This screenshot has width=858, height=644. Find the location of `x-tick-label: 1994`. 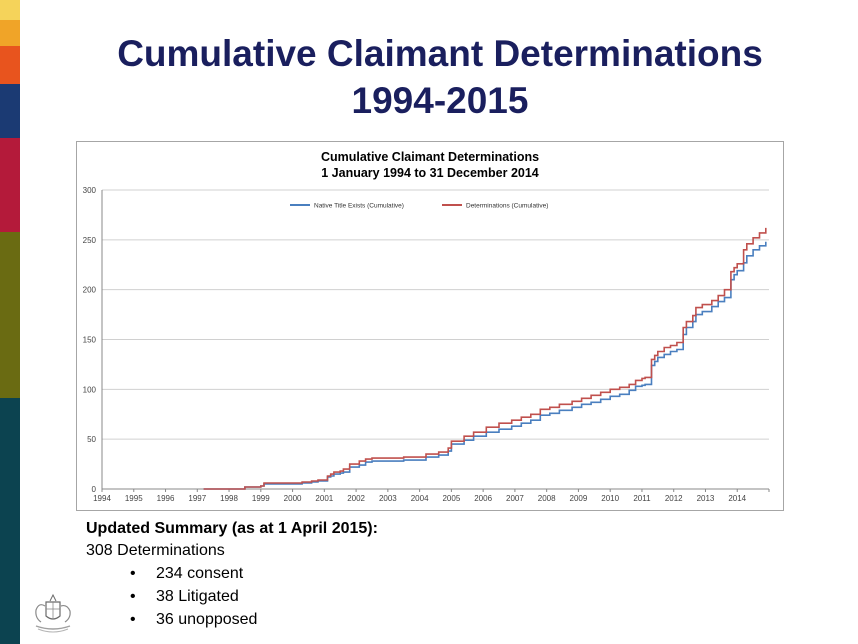

x-tick-label: 1994 is located at coordinates (102, 498).